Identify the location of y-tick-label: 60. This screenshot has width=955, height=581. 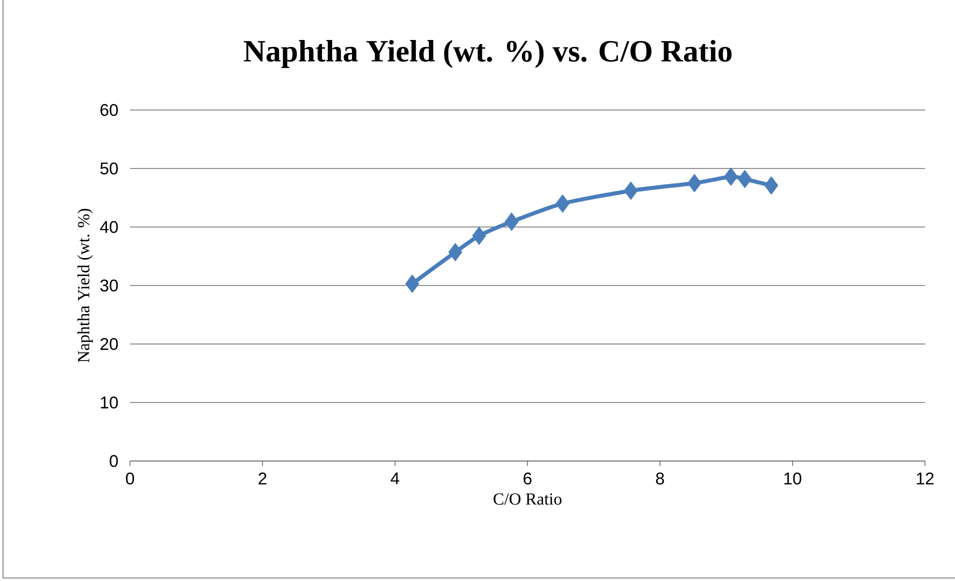
(109, 110).